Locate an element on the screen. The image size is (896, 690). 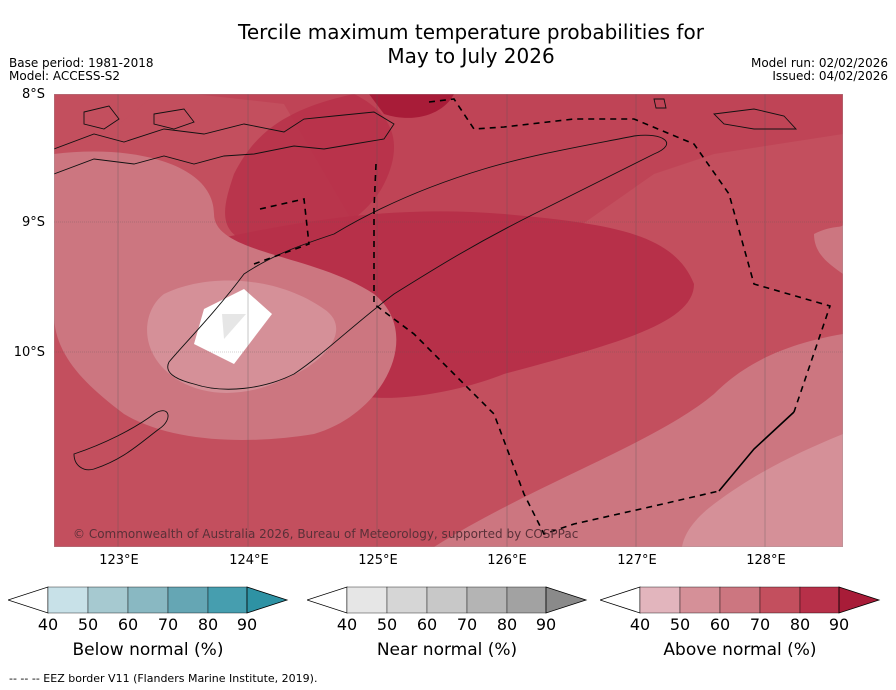
contour-90-north is located at coordinates (411, 106).